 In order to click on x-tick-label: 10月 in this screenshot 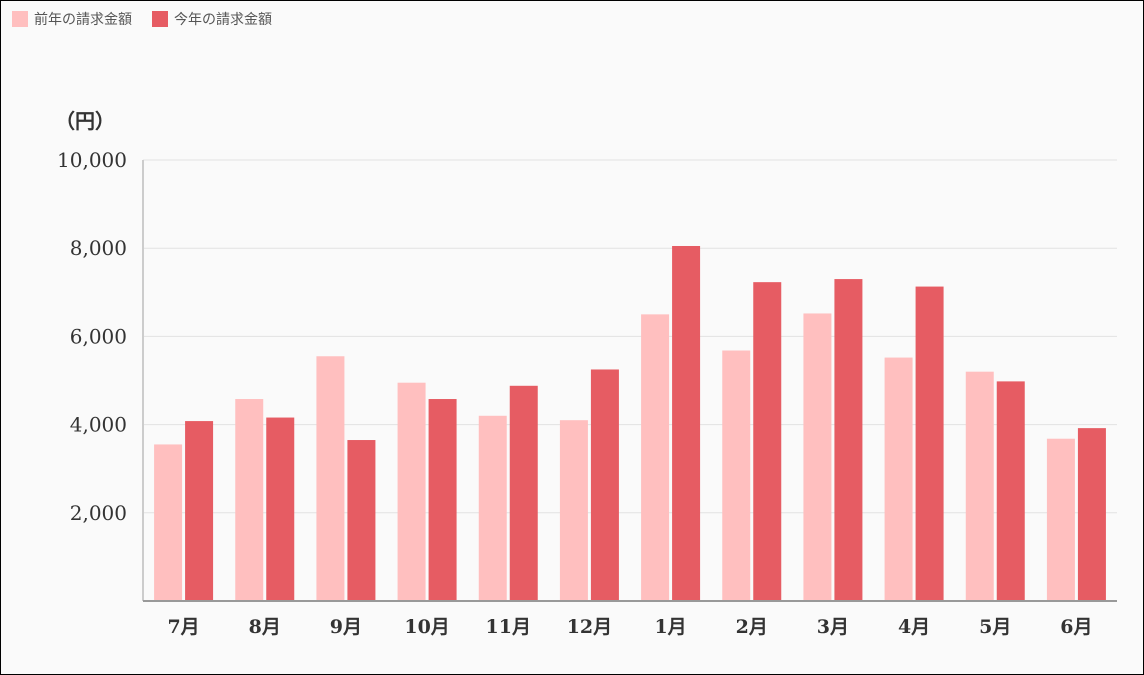, I will do `click(426, 627)`.